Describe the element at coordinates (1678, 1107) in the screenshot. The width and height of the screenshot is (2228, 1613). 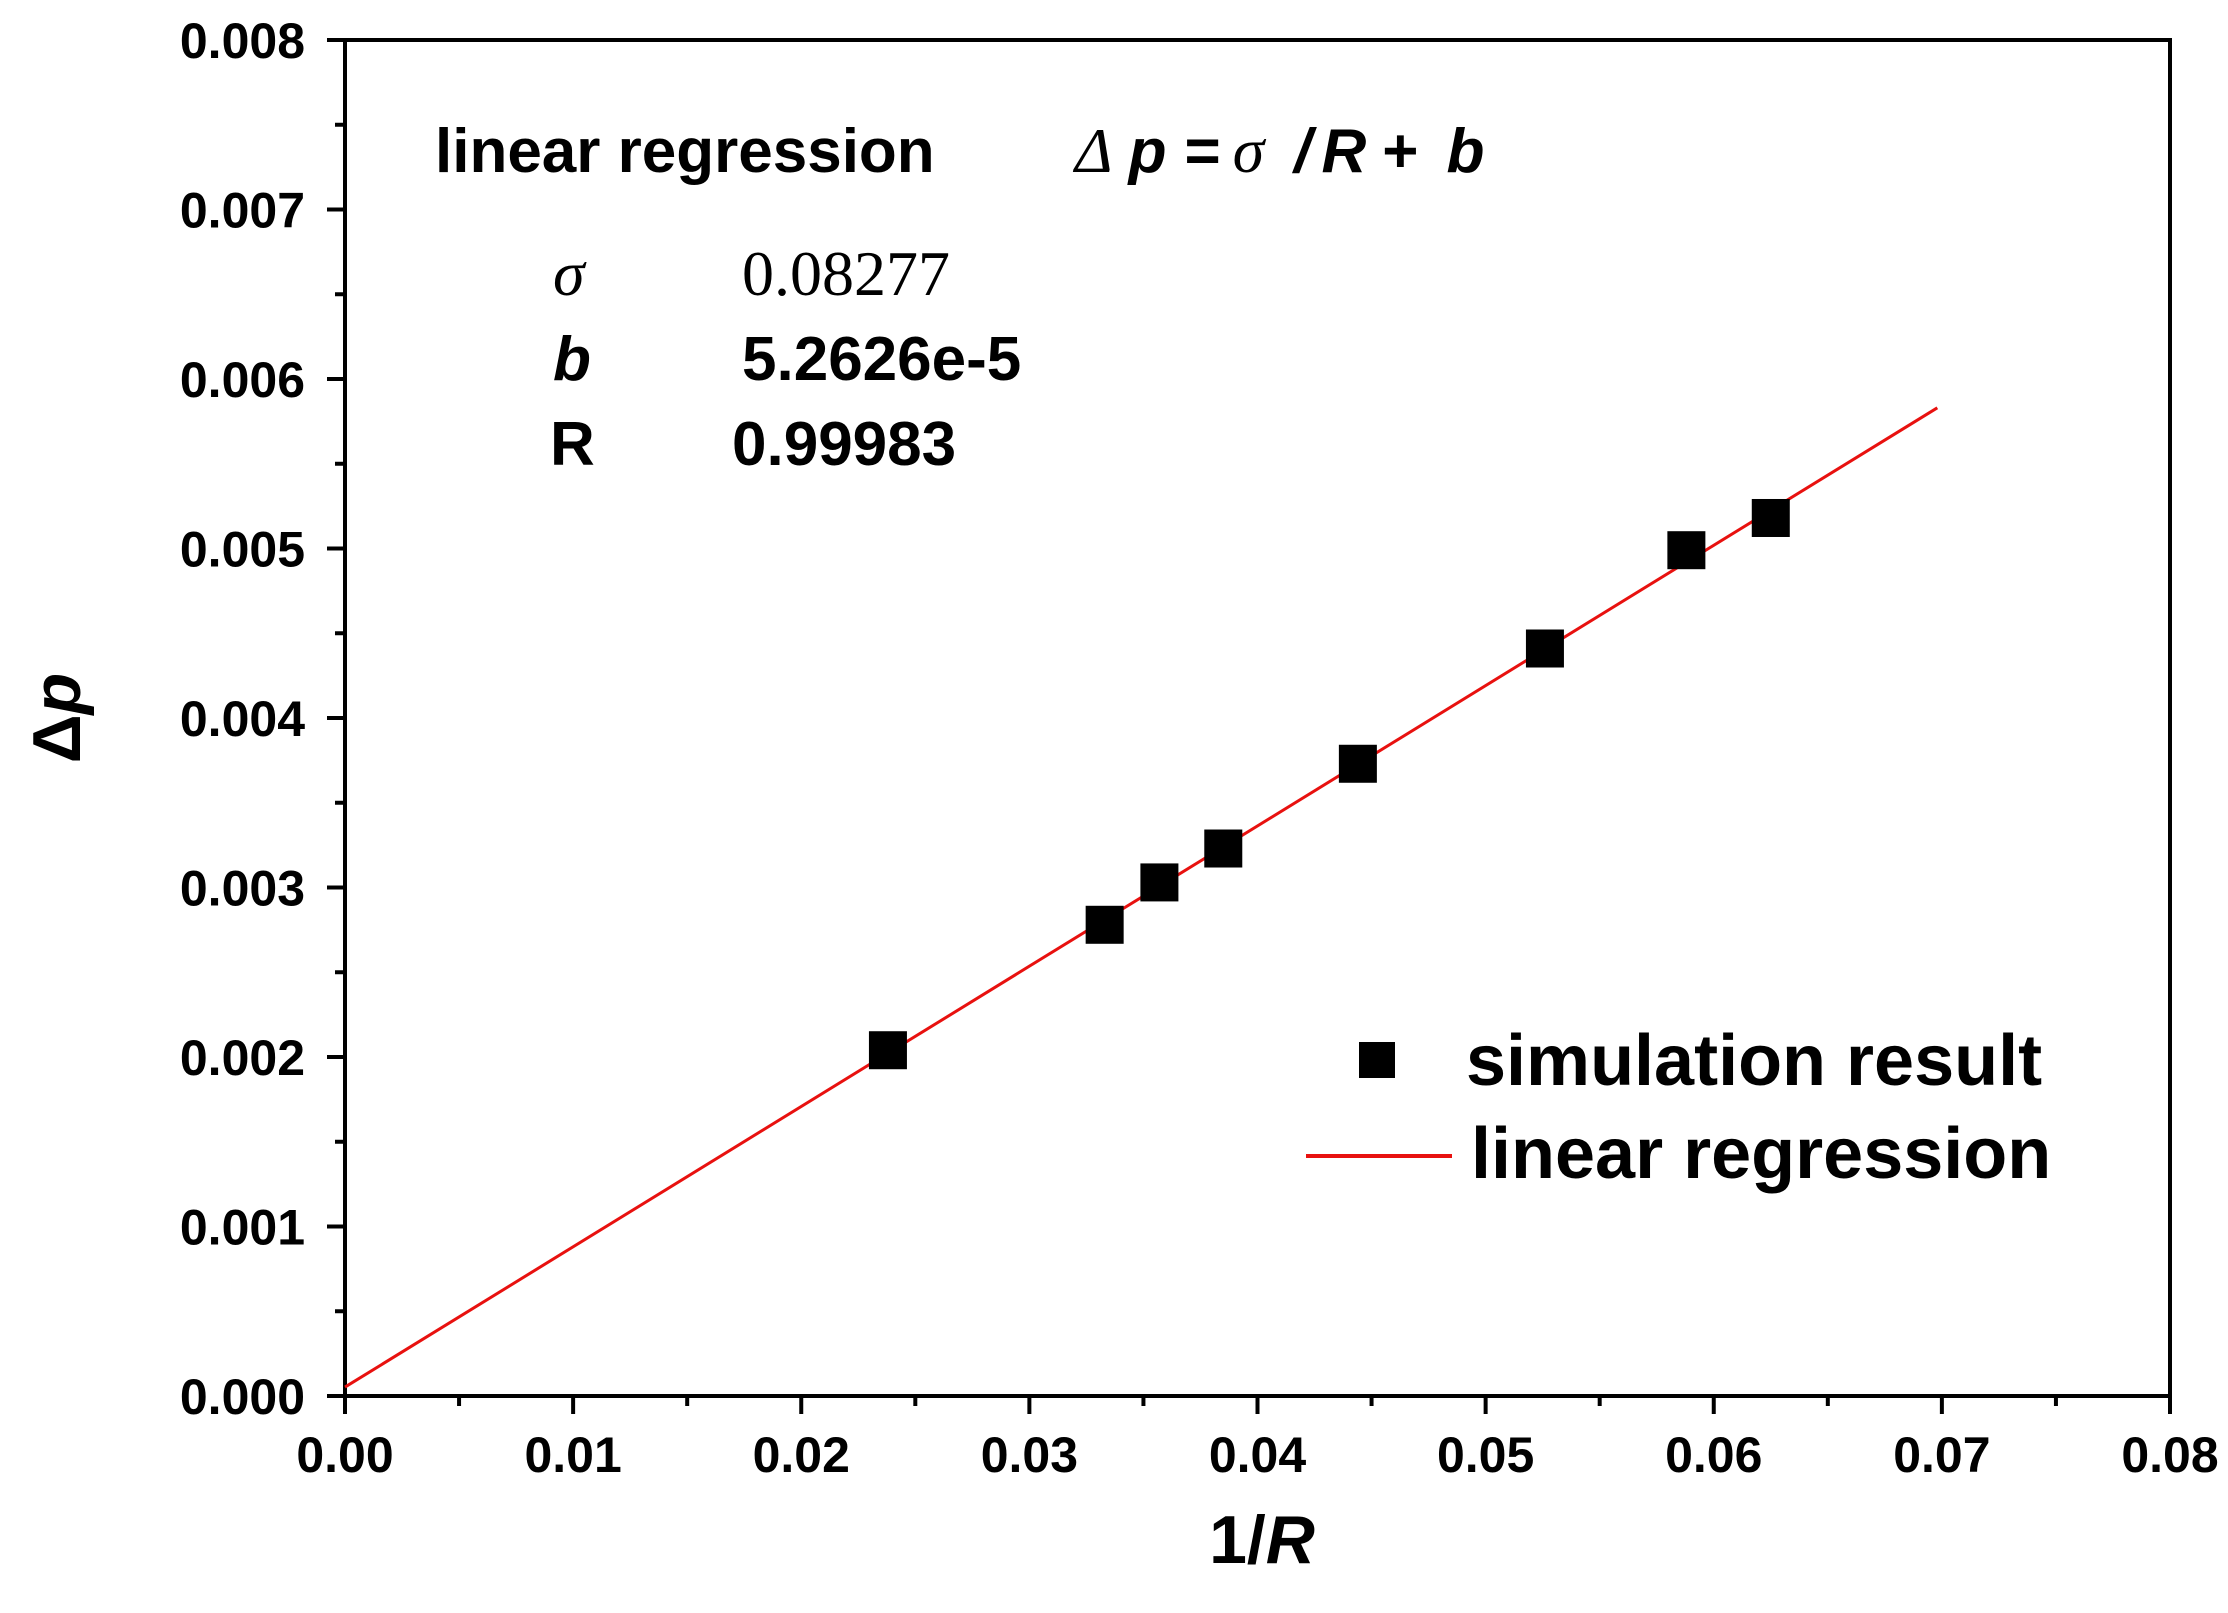
I see `legend: simulation result linear regression` at that location.